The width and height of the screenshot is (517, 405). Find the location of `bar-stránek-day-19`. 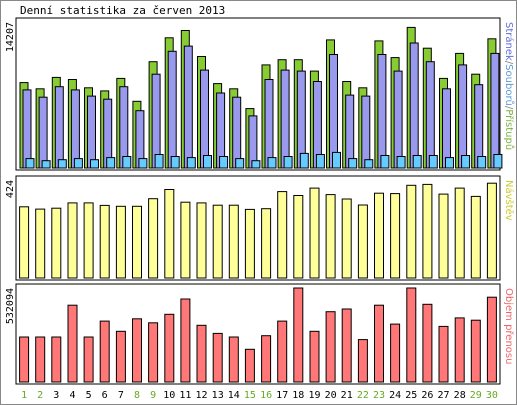

bar-stránek-day-19 is located at coordinates (320, 161).